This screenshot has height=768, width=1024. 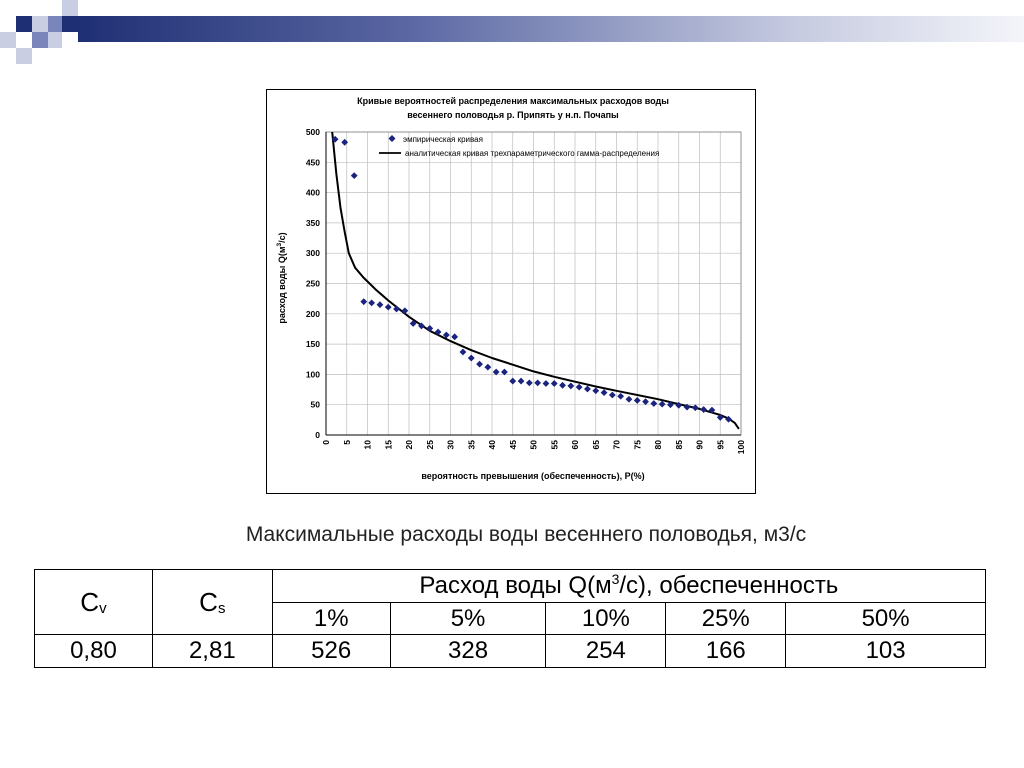 I want to click on y-tick-label: 300, so click(x=313, y=253).